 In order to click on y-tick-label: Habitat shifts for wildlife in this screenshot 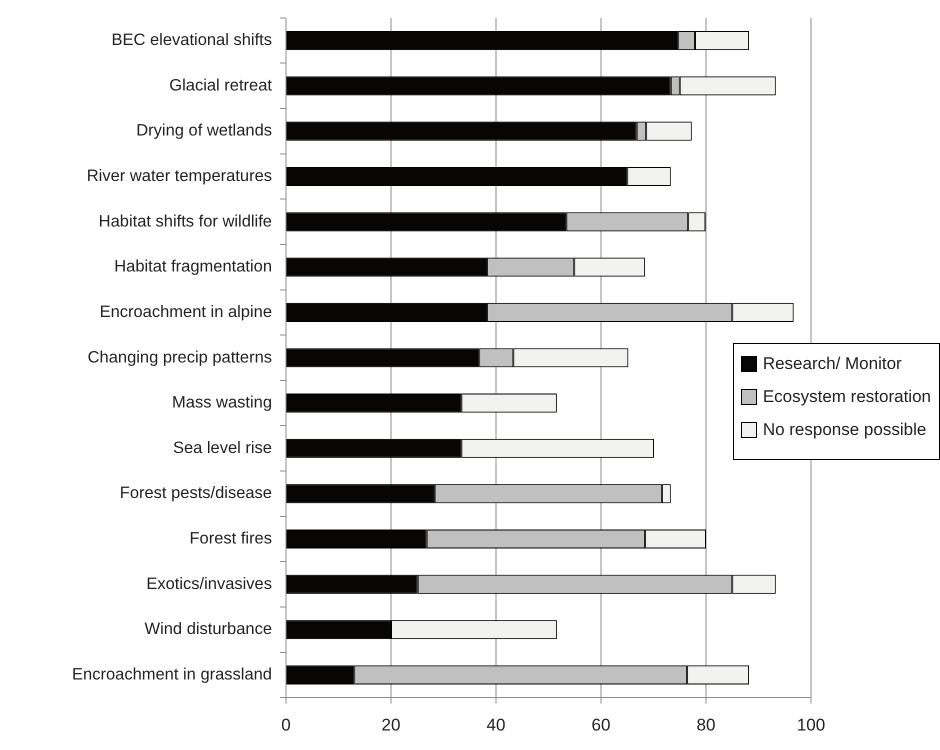, I will do `click(185, 221)`.